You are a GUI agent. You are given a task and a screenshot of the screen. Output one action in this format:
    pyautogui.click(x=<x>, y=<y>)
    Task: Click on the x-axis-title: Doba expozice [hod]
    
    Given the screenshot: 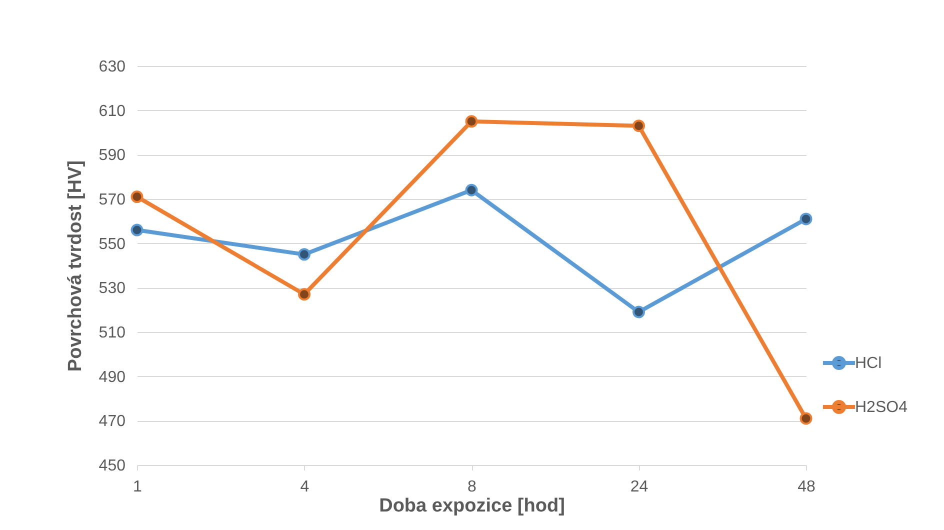 What is the action you would take?
    pyautogui.click(x=472, y=506)
    